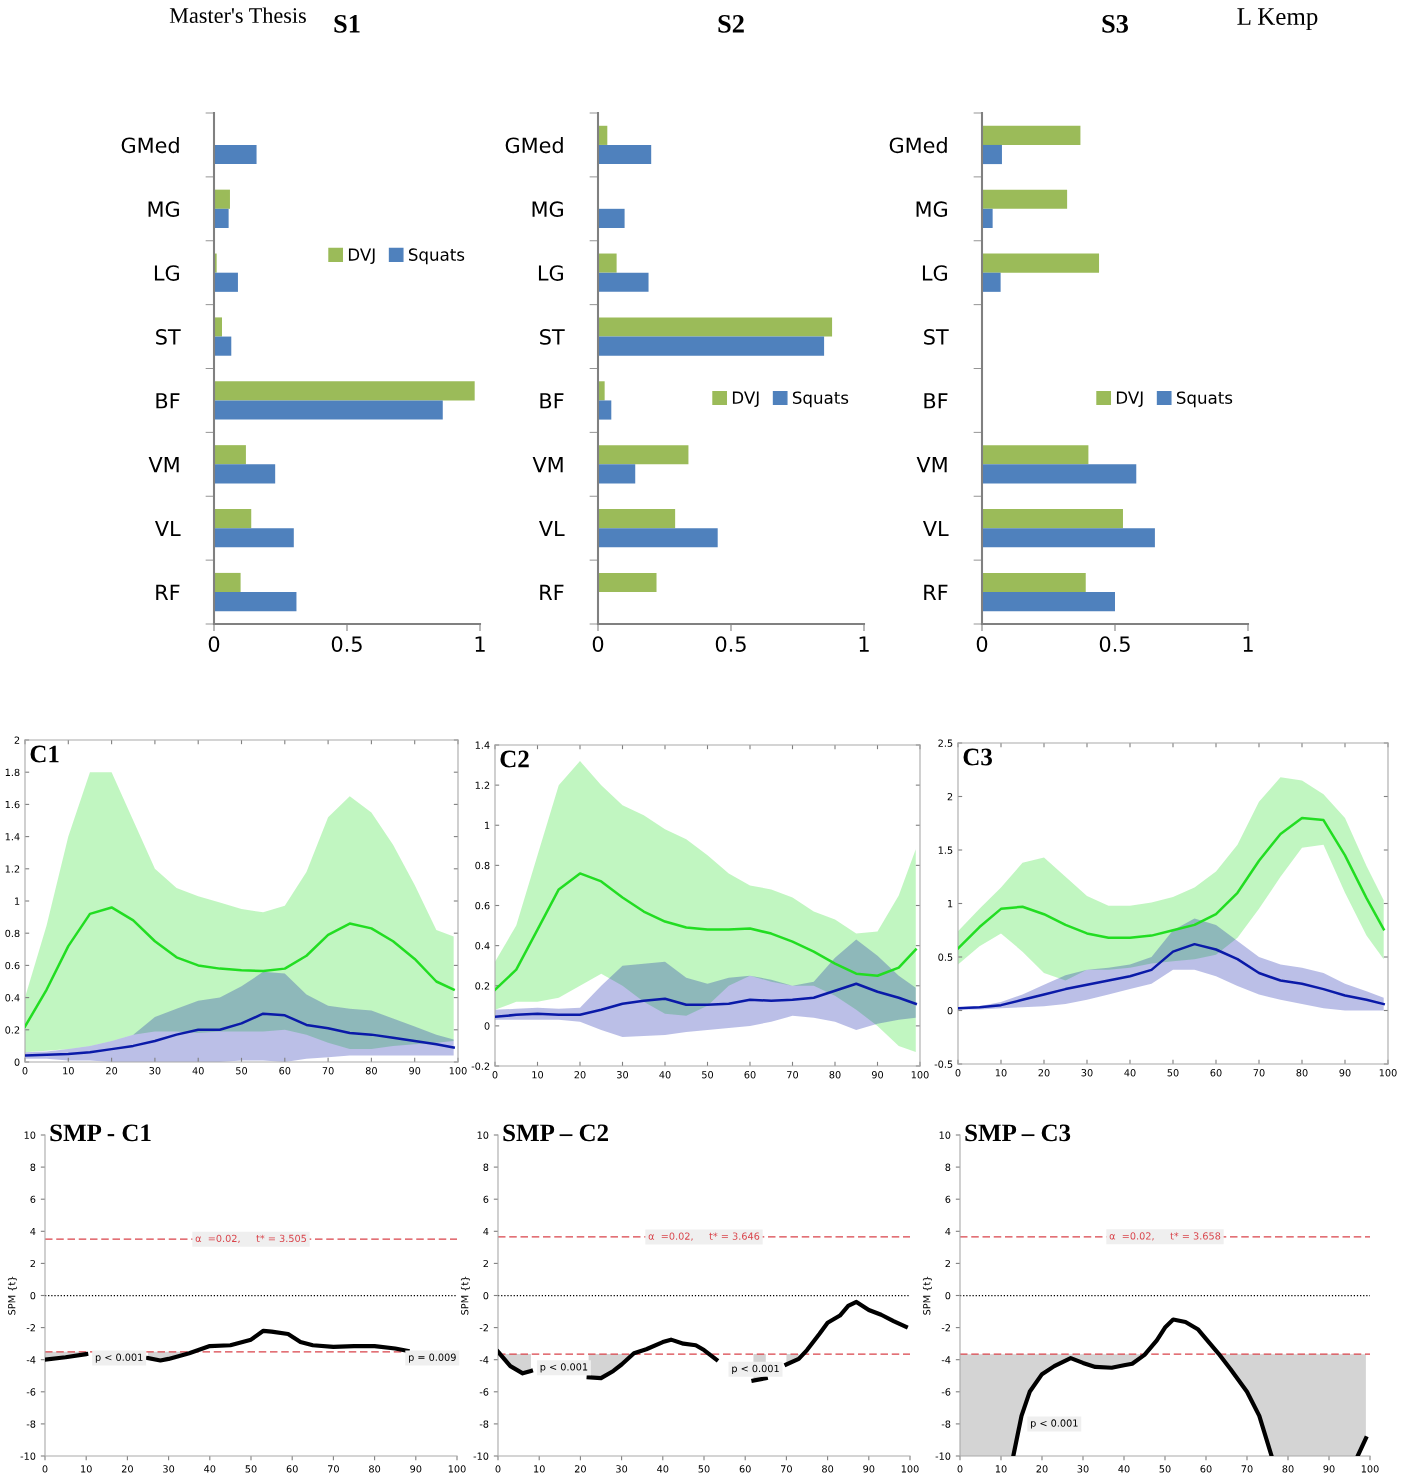 This screenshot has height=1475, width=1410. I want to click on x-tick-label: 10, so click(68, 1071).